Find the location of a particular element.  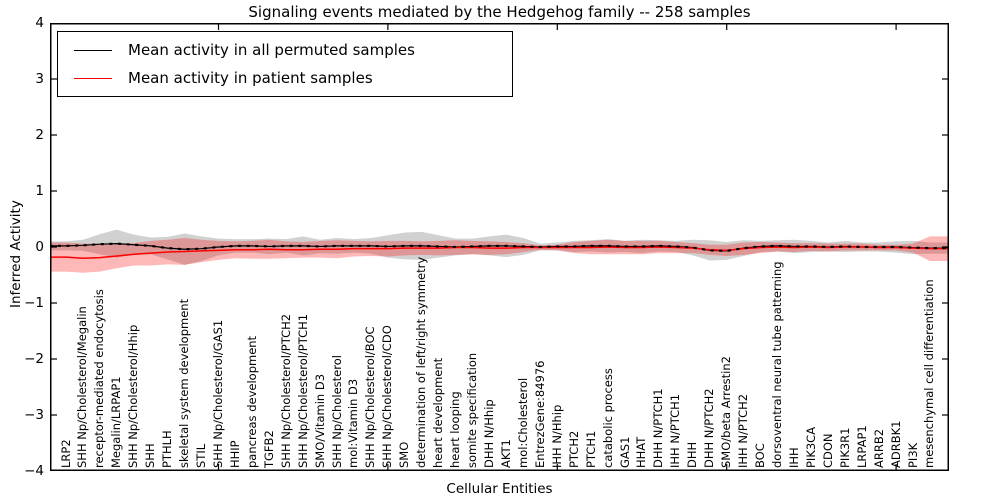

x-category-label: GAS1 is located at coordinates (624, 452).